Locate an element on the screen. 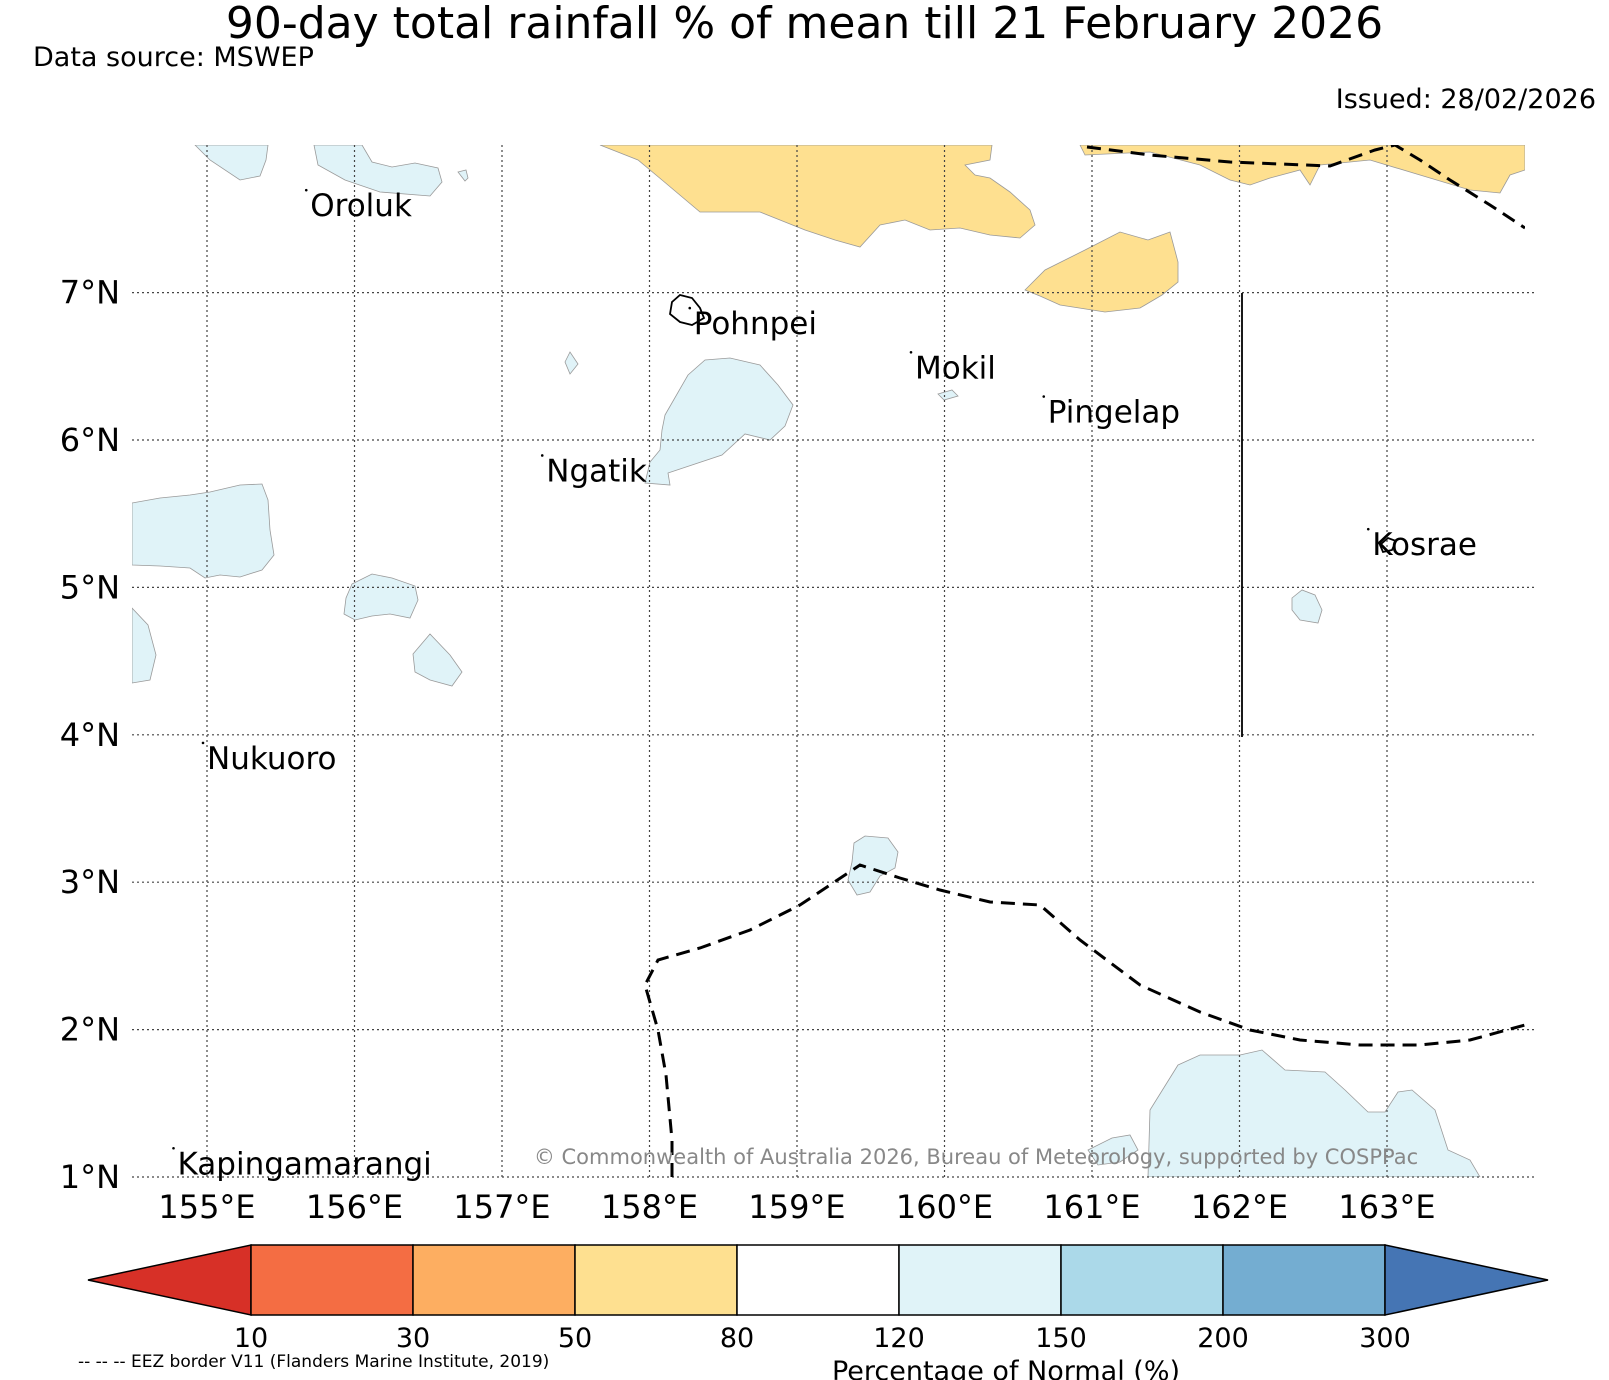  longitude-tick-label: 158°E is located at coordinates (649, 1207).